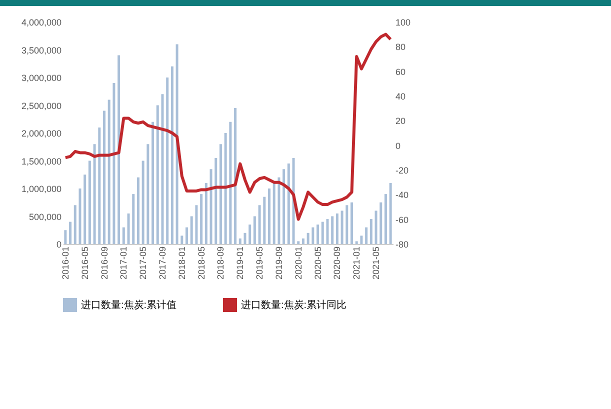 Image resolution: width=611 pixels, height=409 pixels. I want to click on y2-tick-label: 80, so click(401, 47).